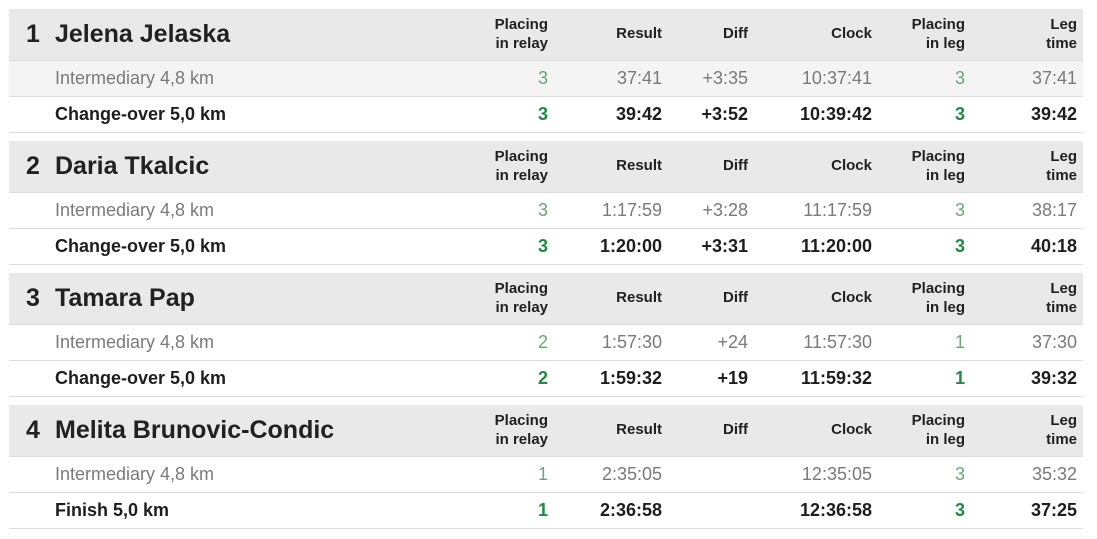  I want to click on runner-name: Daria Tkalcic, so click(132, 166).